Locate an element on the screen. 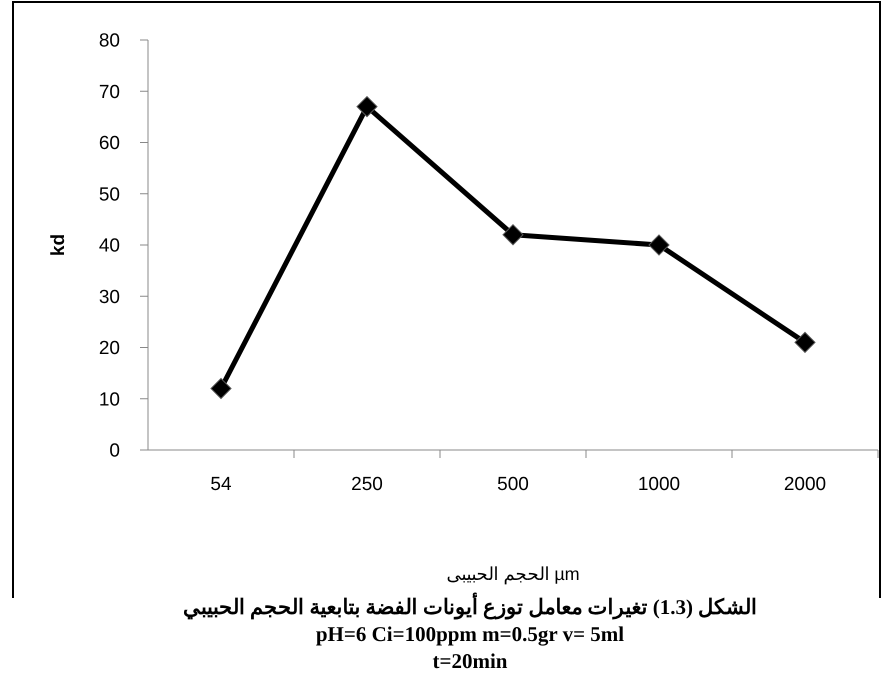  y-tick-label: 70 is located at coordinates (109, 92).